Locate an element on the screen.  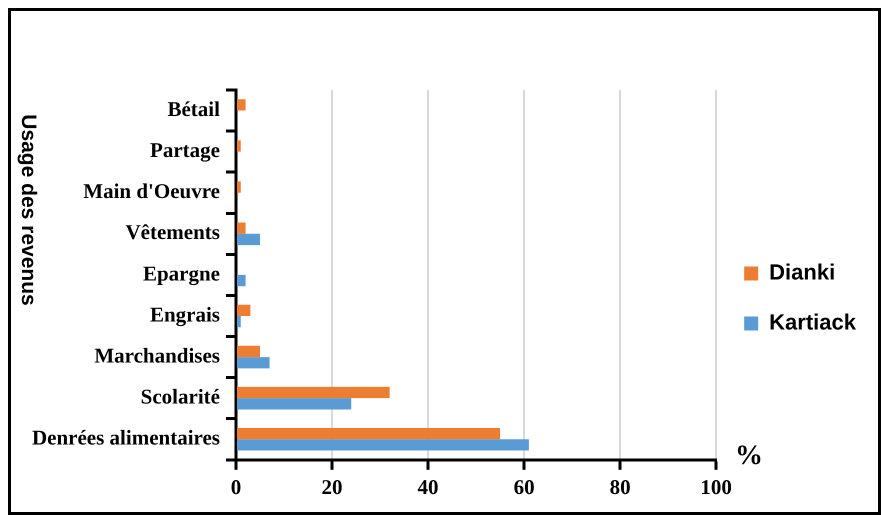
x-tick-label: 80 is located at coordinates (620, 486).